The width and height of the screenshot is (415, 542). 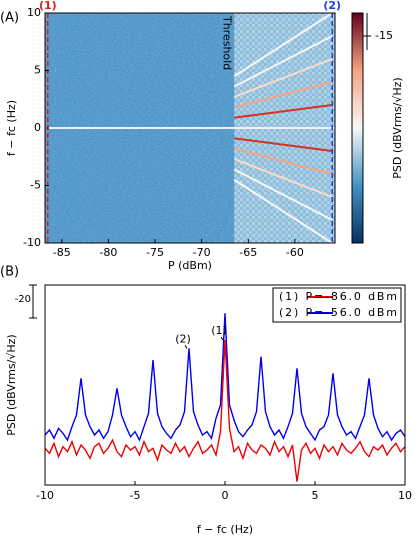 What do you see at coordinates (23, 299) in the screenshot?
I see `scale-bar-label: -20` at bounding box center [23, 299].